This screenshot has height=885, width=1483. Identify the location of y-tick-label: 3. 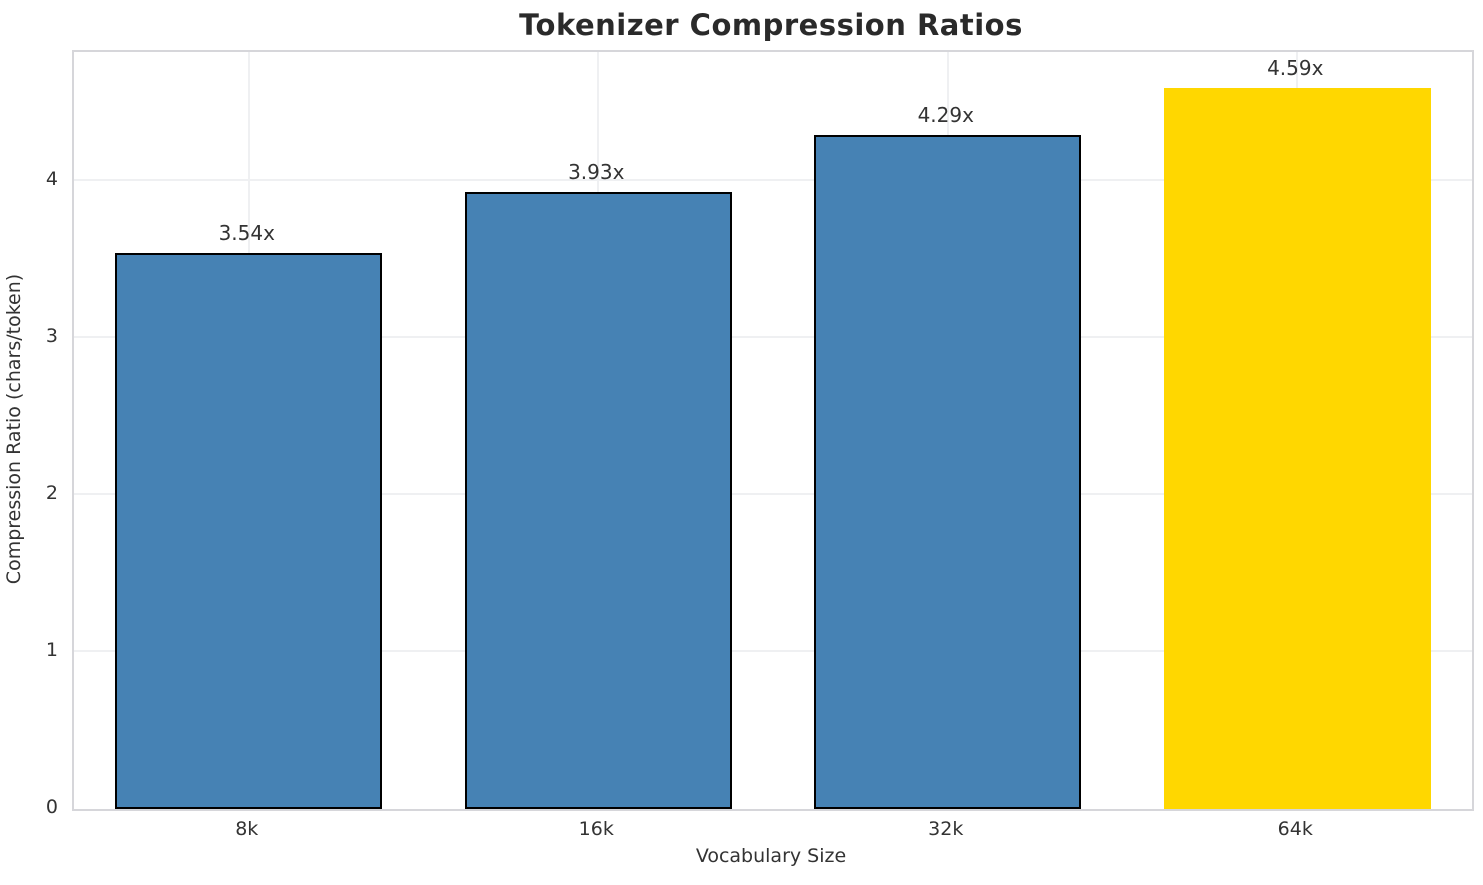
(51, 335).